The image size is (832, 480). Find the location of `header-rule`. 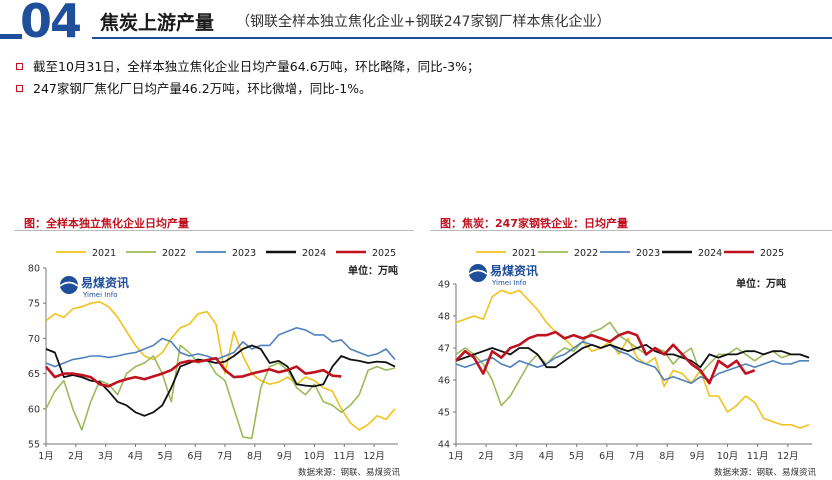

header-rule is located at coordinates (462, 38).